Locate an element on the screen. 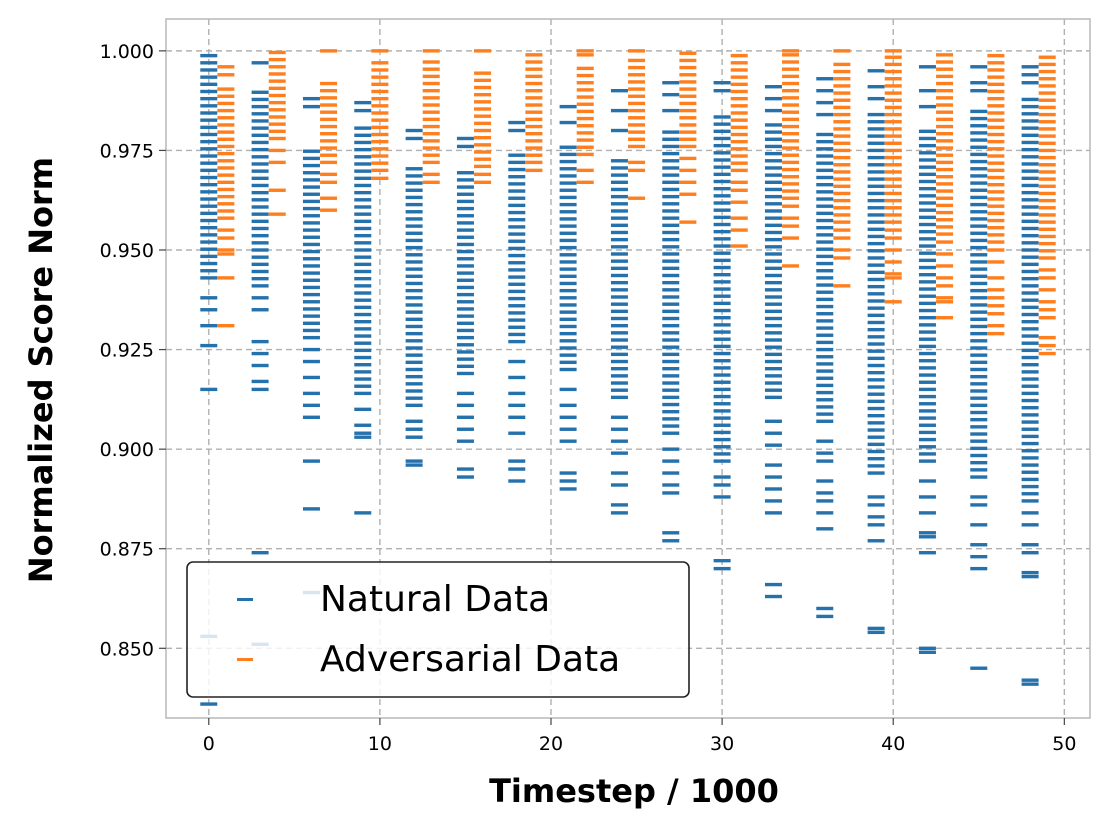  x-tick-label: 30 is located at coordinates (722, 744).